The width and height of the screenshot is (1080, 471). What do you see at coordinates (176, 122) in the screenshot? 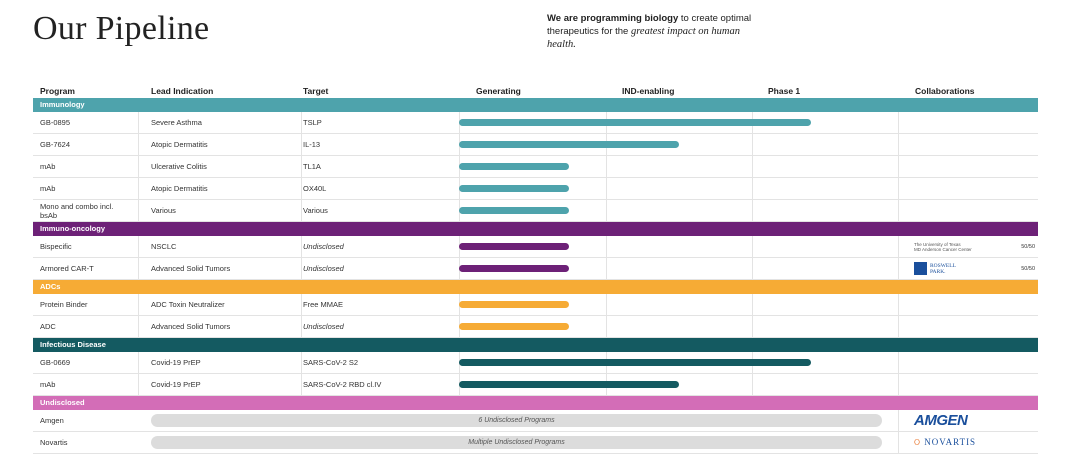
I see `lead-indication: Severe Asthma` at bounding box center [176, 122].